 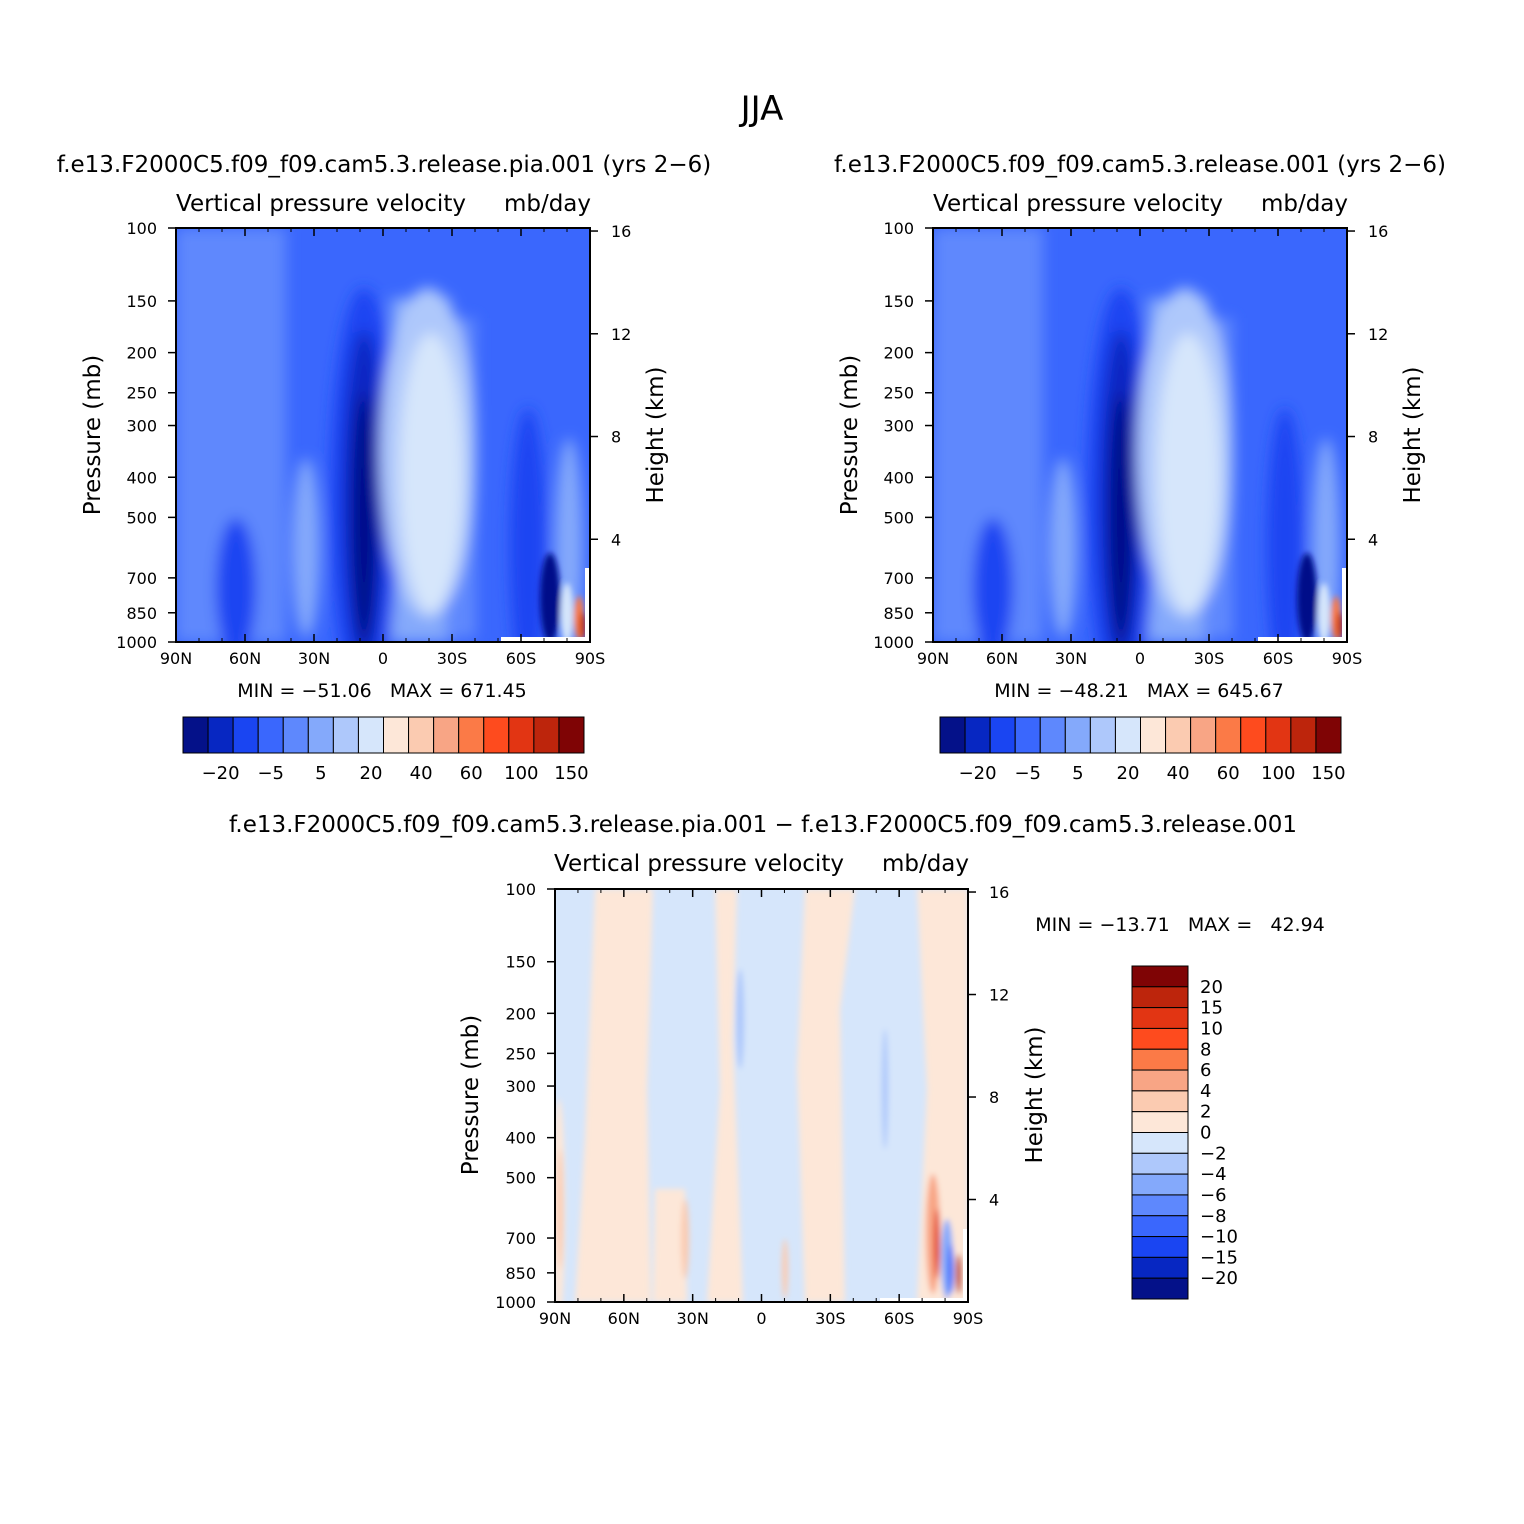 What do you see at coordinates (141, 301) in the screenshot?
I see `y-tick-label: 150` at bounding box center [141, 301].